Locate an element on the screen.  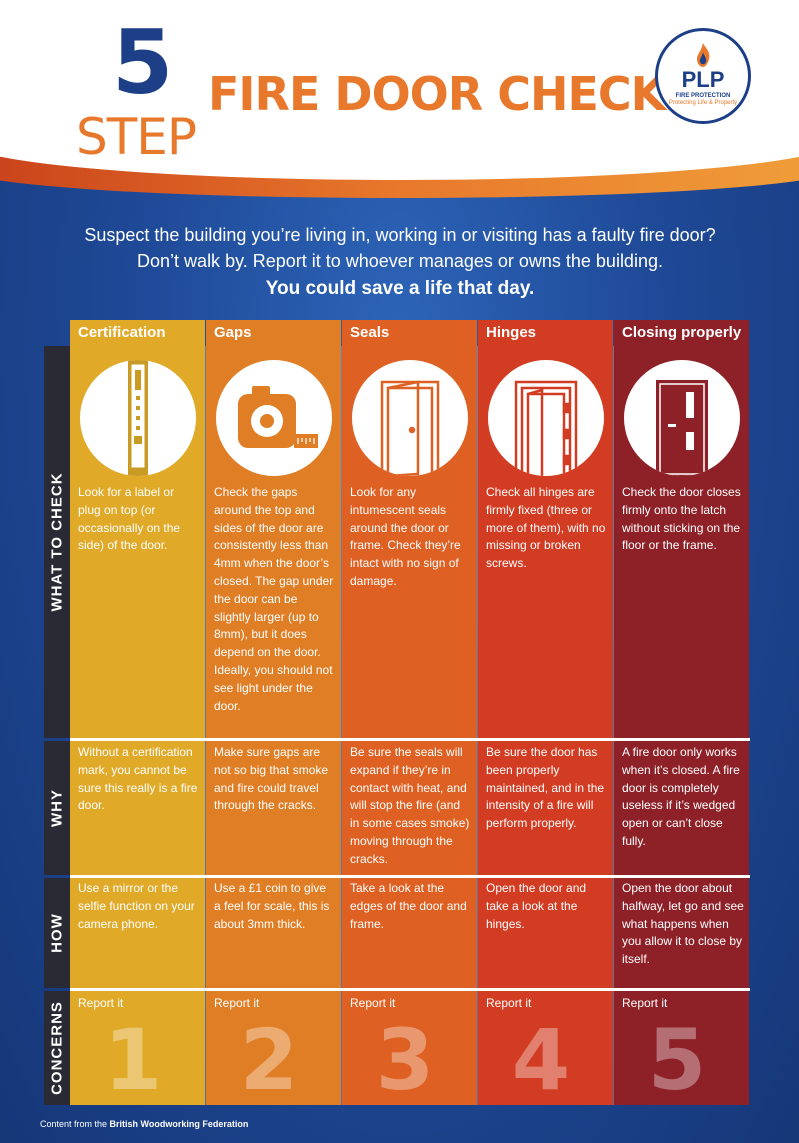
flame-icon is located at coordinates (703, 55).